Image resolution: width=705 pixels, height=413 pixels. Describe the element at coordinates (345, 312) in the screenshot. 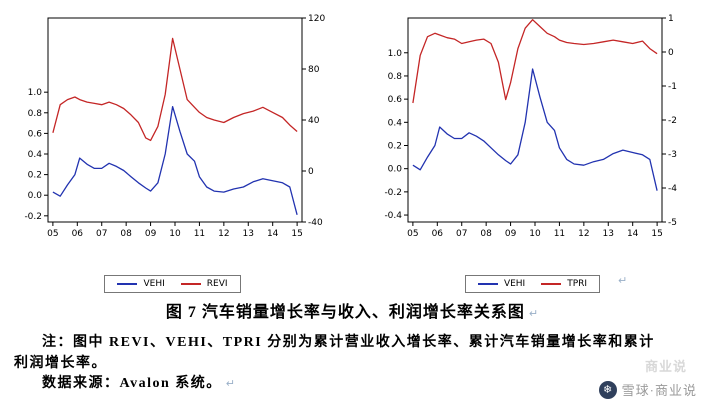

I see `figure-title-text: 图 7 汽车销量增长率与收入、利润增长率关系图` at that location.